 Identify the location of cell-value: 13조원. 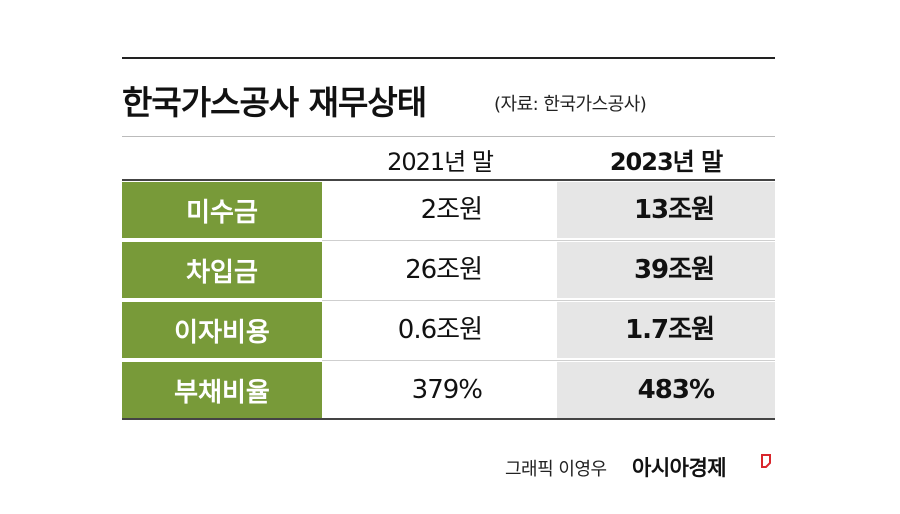
(674, 210).